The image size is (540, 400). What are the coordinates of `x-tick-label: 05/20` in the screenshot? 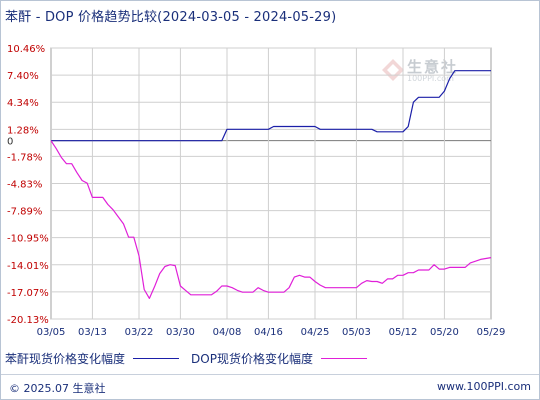 It's located at (444, 332).